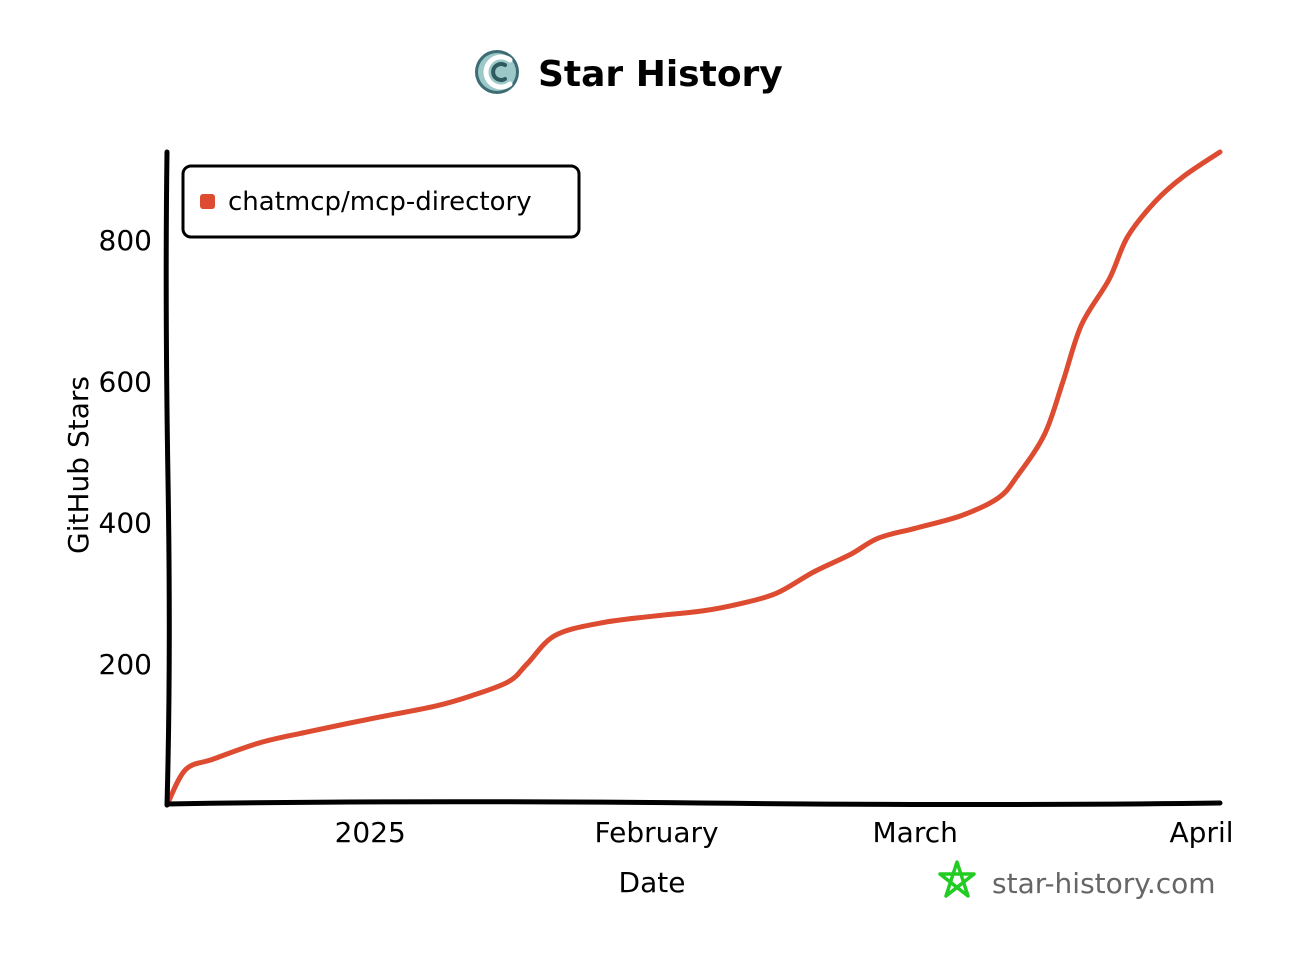 This screenshot has height=956, width=1304. I want to click on y-axis-ticks: 200 400 600 800, so click(125, 452).